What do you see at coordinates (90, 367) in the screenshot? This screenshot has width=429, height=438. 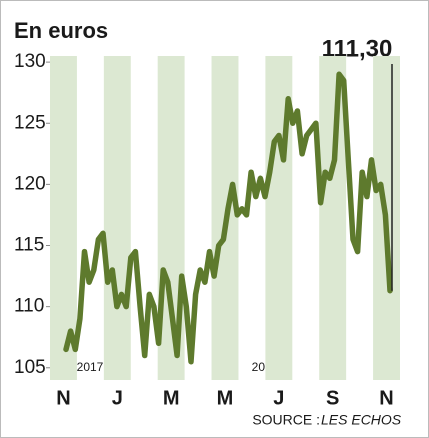 I see `year-label: 2017` at bounding box center [90, 367].